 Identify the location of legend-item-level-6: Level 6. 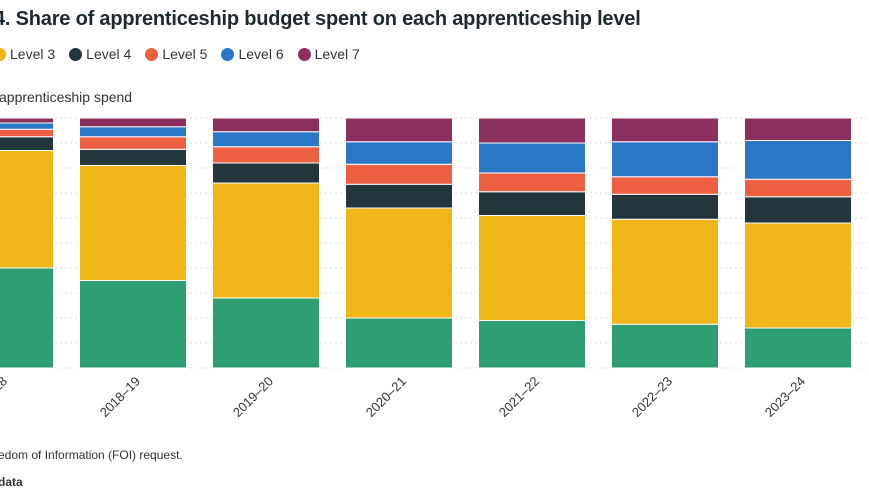
(252, 54).